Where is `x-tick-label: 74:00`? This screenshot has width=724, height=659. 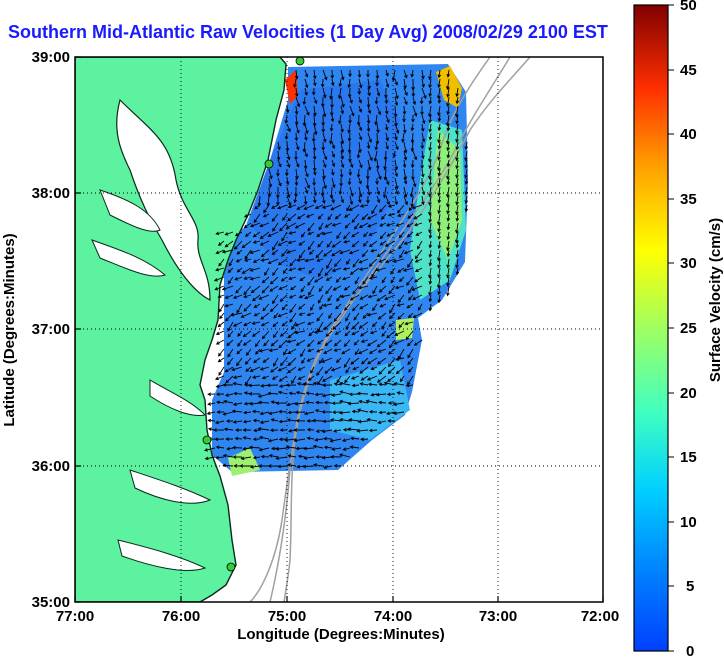
x-tick-label: 74:00 is located at coordinates (393, 616).